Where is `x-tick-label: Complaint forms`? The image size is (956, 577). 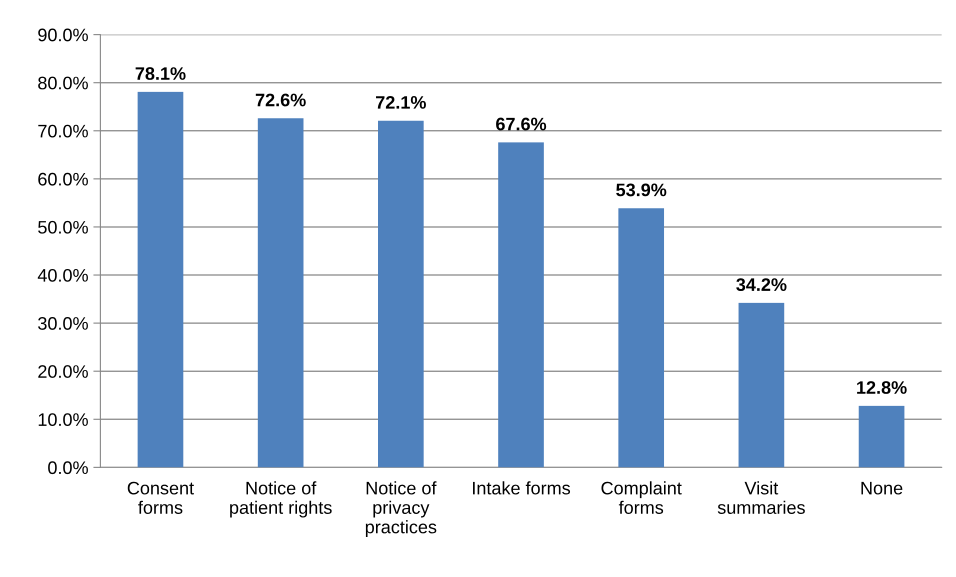
x-tick-label: Complaint forms is located at coordinates (641, 497).